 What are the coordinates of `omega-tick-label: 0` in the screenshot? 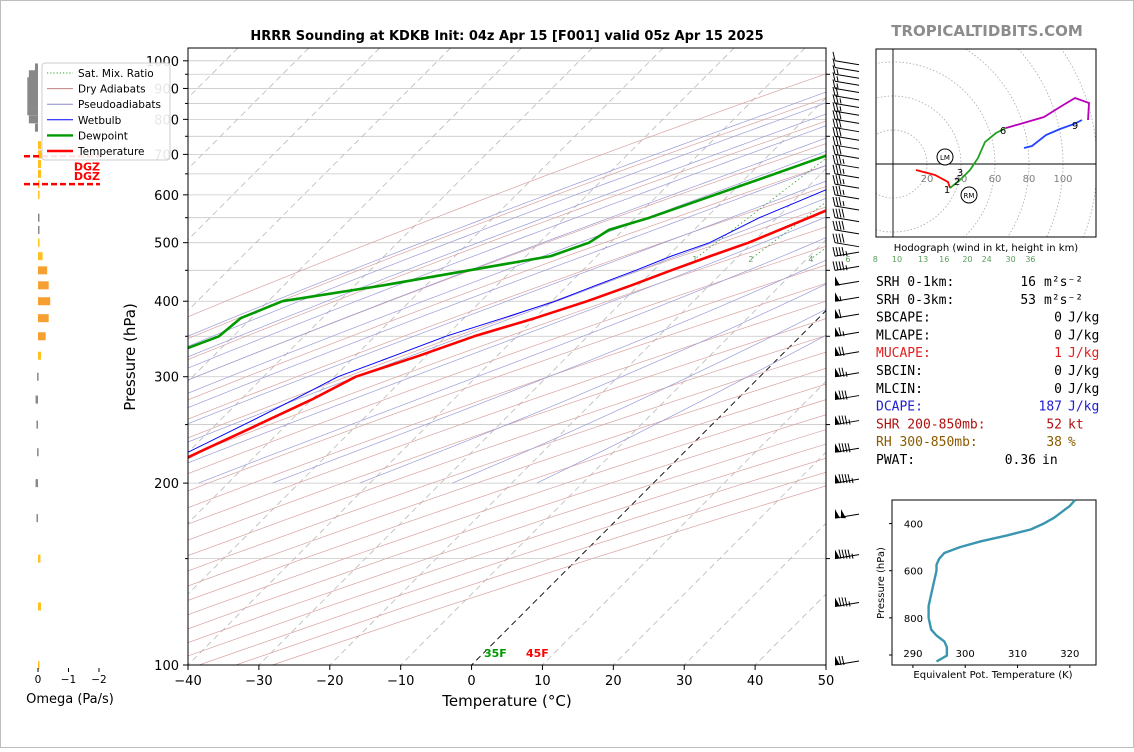 It's located at (38, 680).